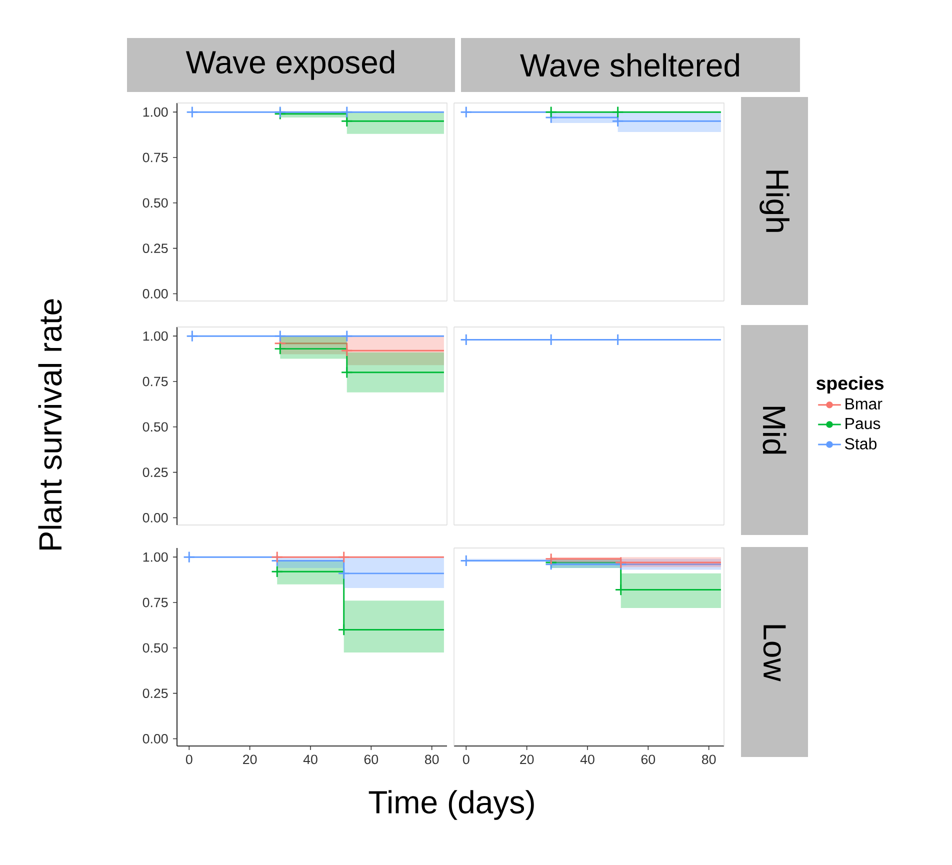  What do you see at coordinates (860, 444) in the screenshot?
I see `legend-label: Stab` at bounding box center [860, 444].